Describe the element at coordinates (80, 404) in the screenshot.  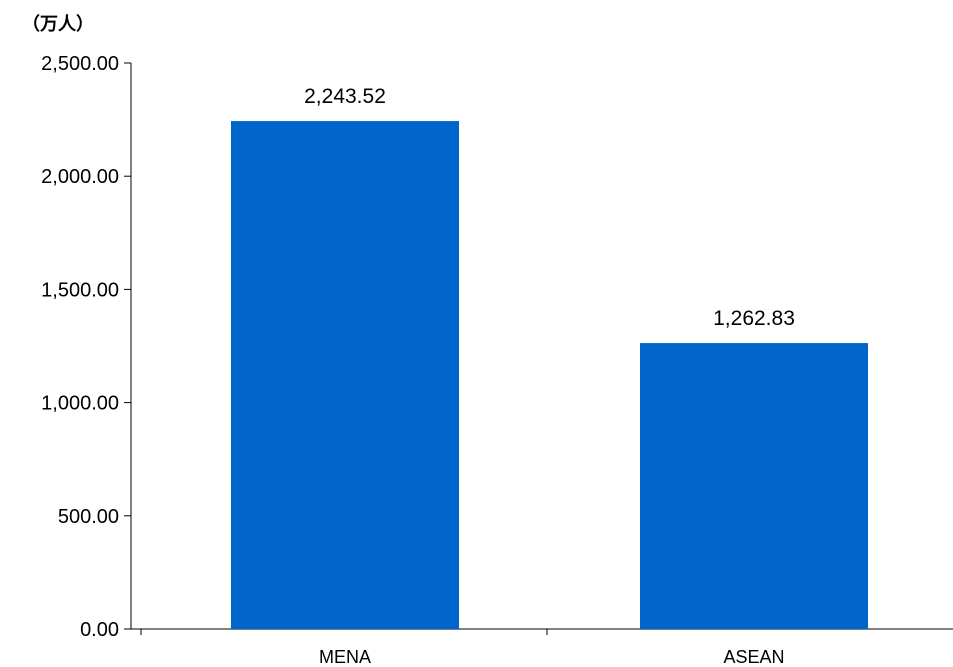
I see `y-tick-label: 1,000.00` at that location.